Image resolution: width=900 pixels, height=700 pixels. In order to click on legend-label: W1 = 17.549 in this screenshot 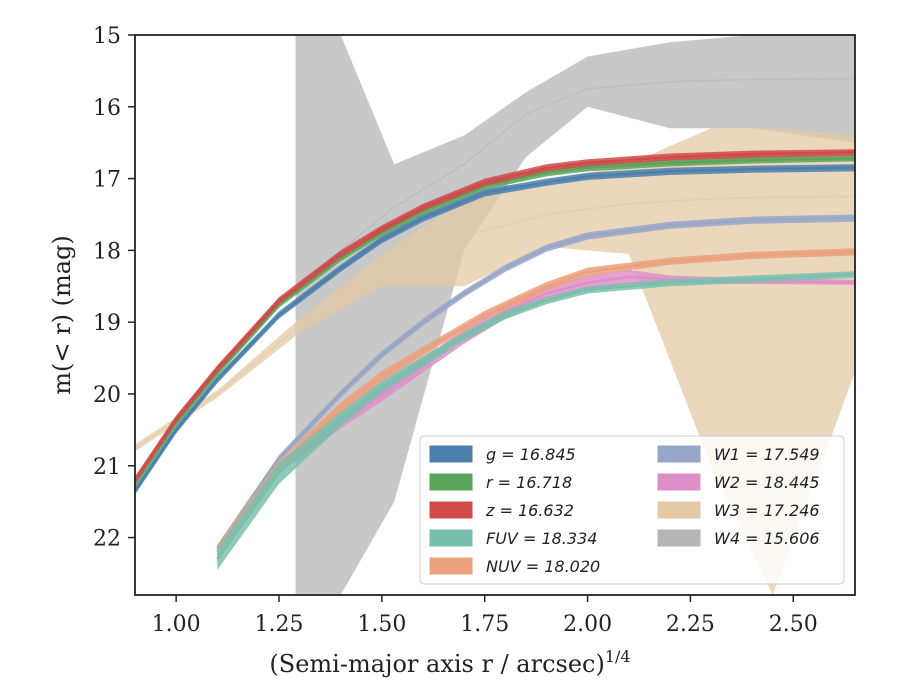, I will do `click(767, 454)`.